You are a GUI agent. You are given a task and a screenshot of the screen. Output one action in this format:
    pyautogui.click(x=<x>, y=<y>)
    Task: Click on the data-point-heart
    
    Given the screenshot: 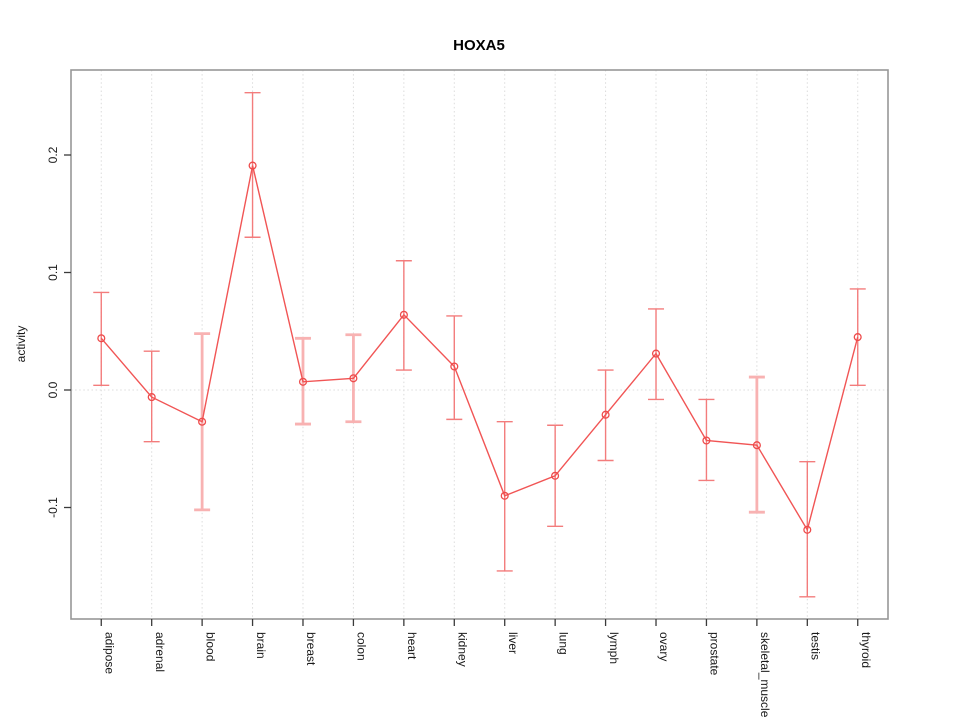 What is the action you would take?
    pyautogui.click(x=403, y=314)
    